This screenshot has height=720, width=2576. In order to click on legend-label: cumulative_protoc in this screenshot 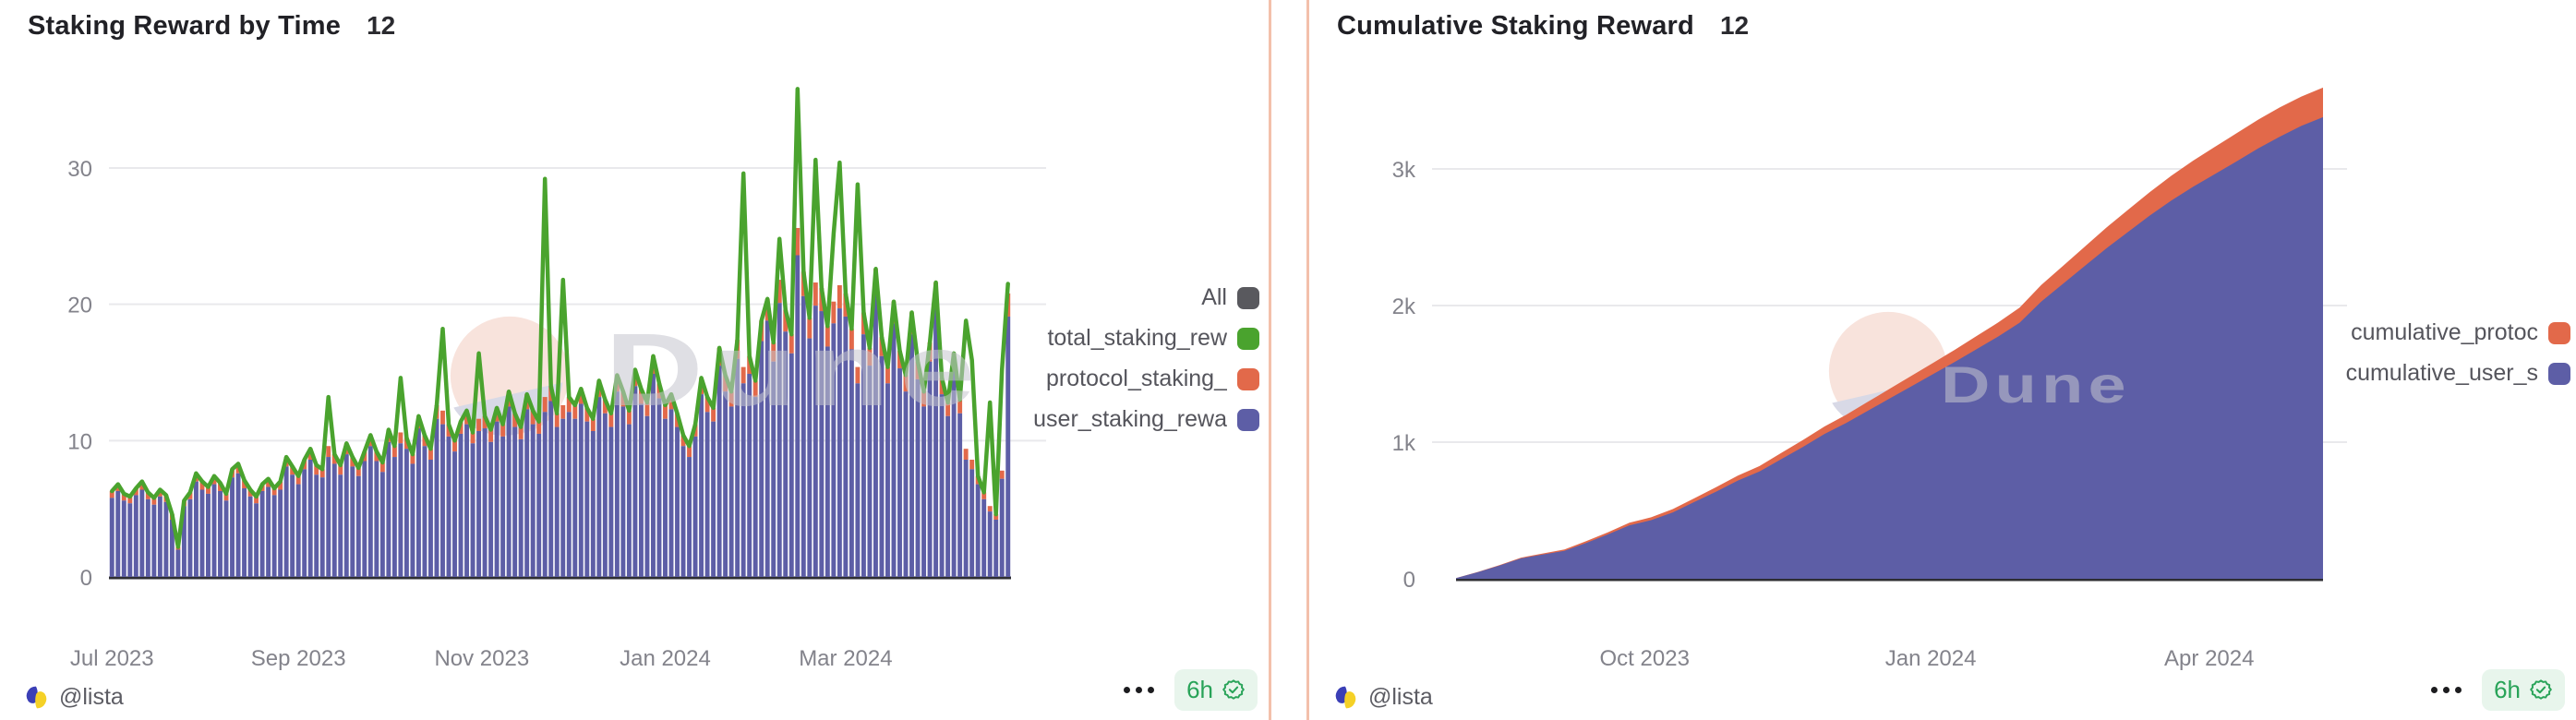, I will do `click(2444, 332)`.